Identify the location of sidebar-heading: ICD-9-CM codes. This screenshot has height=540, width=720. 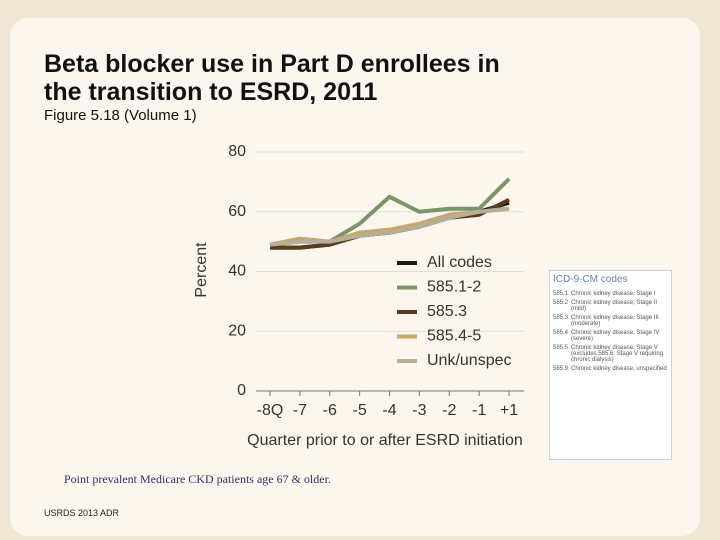
(590, 279).